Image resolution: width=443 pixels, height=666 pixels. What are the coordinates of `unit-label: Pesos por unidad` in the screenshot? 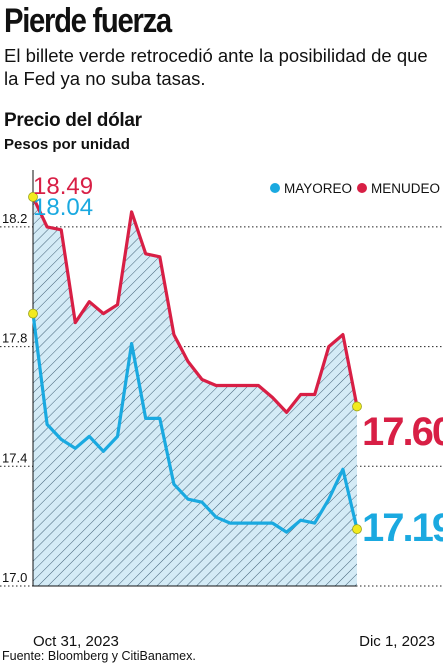 It's located at (67, 144).